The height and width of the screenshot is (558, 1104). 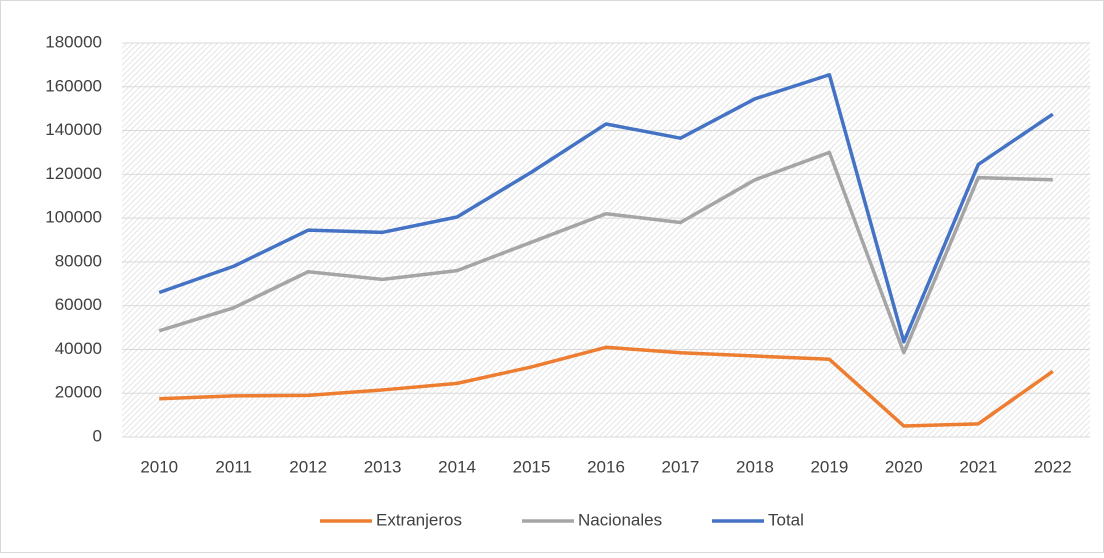 What do you see at coordinates (73, 85) in the screenshot?
I see `y-tick-label: 160000` at bounding box center [73, 85].